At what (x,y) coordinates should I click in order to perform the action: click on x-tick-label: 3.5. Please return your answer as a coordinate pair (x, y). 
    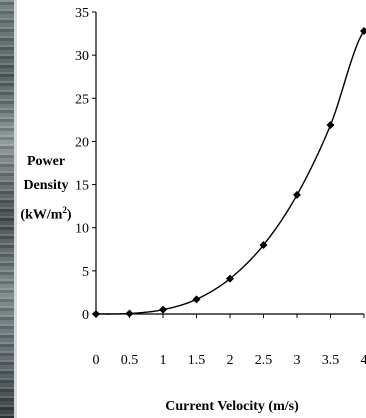
    Looking at the image, I should click on (331, 360).